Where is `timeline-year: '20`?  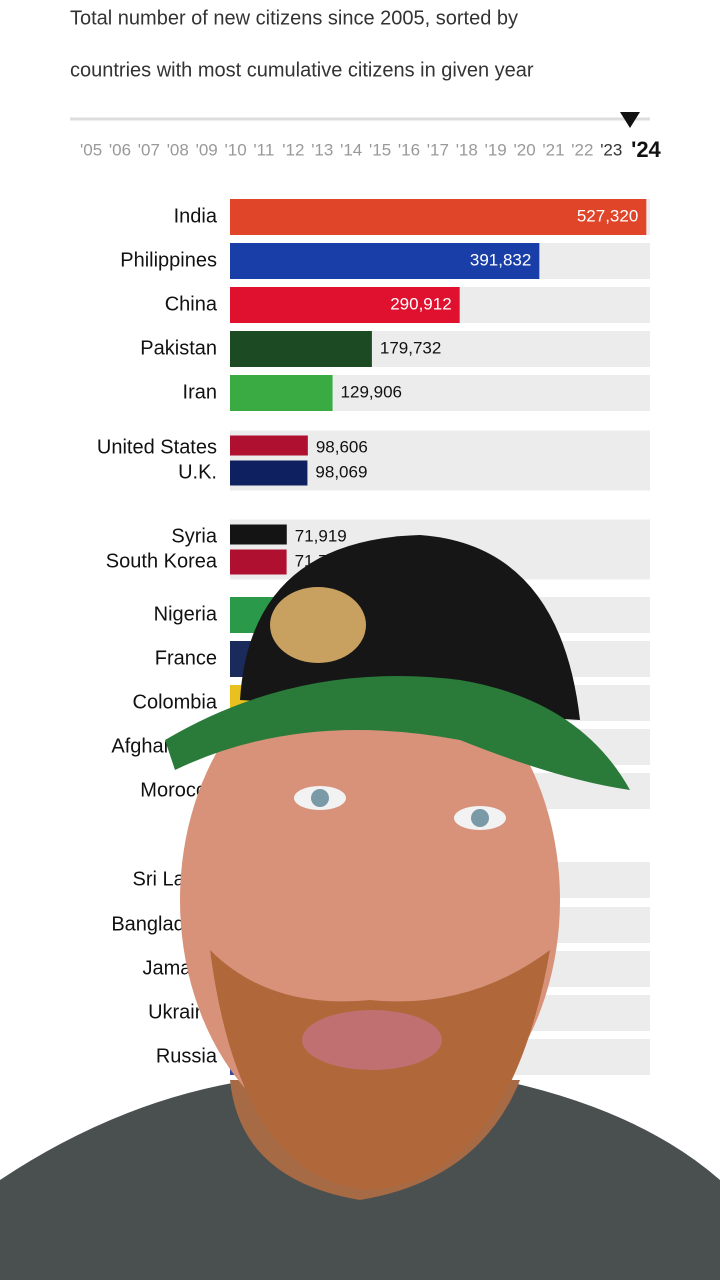
timeline-year: '20 is located at coordinates (525, 149).